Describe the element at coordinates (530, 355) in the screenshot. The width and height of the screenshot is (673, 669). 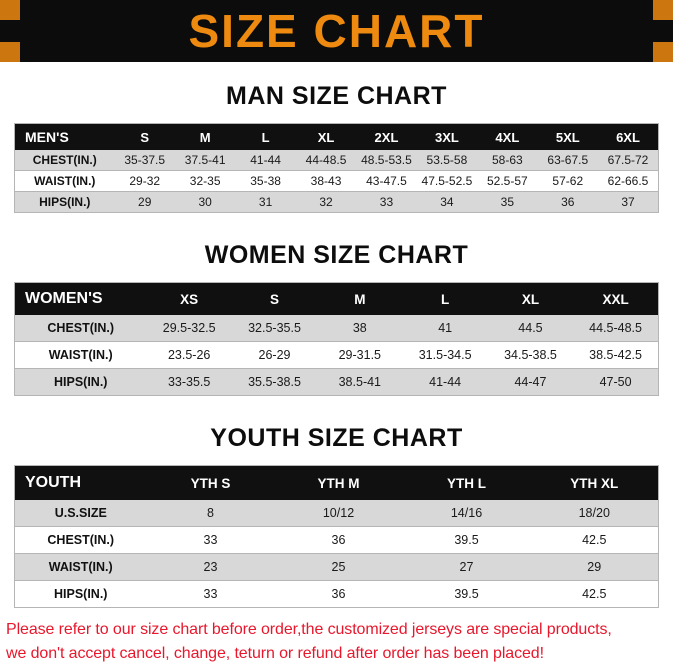
I see `size-value: 34.5-38.5` at that location.